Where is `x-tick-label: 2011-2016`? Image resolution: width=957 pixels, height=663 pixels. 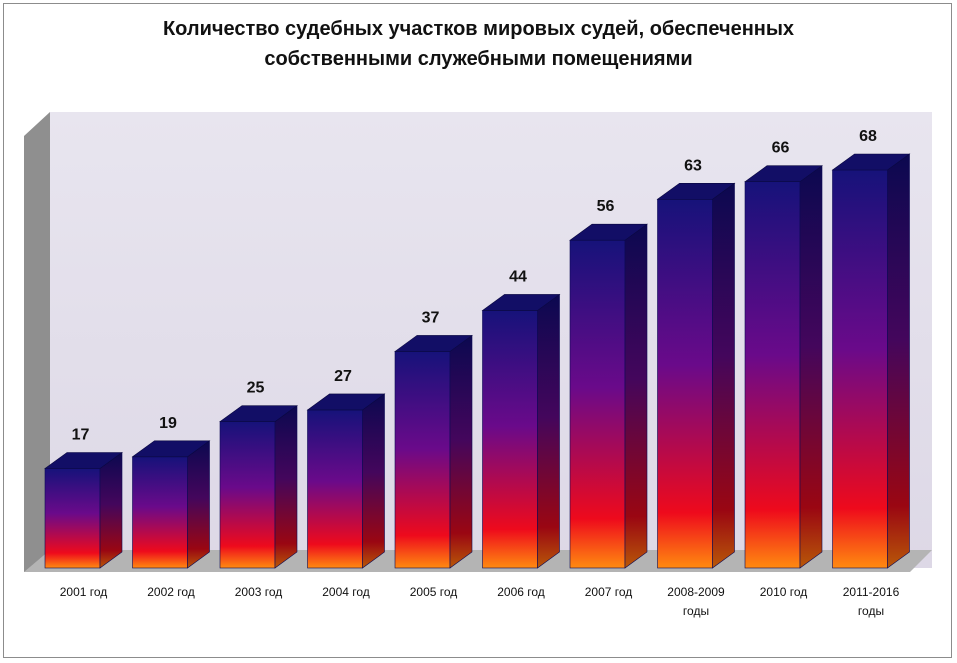 x-tick-label: 2011-2016 is located at coordinates (871, 592).